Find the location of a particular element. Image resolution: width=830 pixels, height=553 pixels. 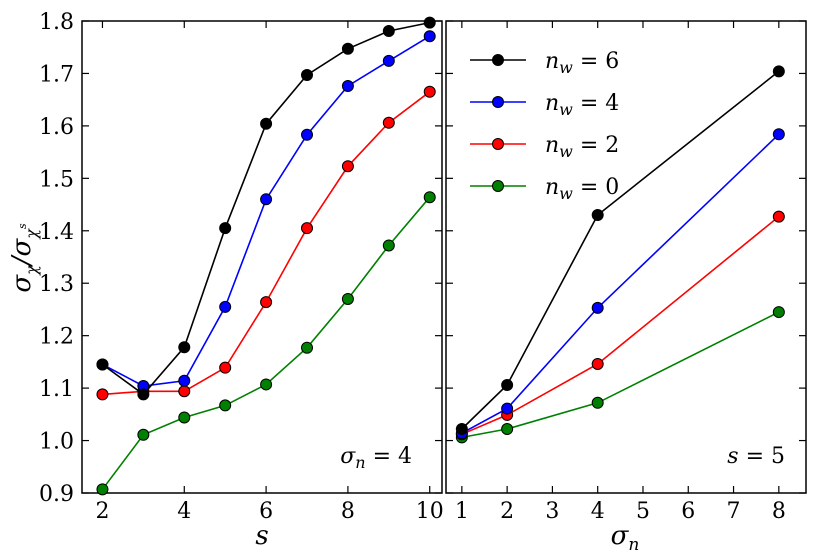

left-y-tick-label: 1.6 is located at coordinates (56, 127).